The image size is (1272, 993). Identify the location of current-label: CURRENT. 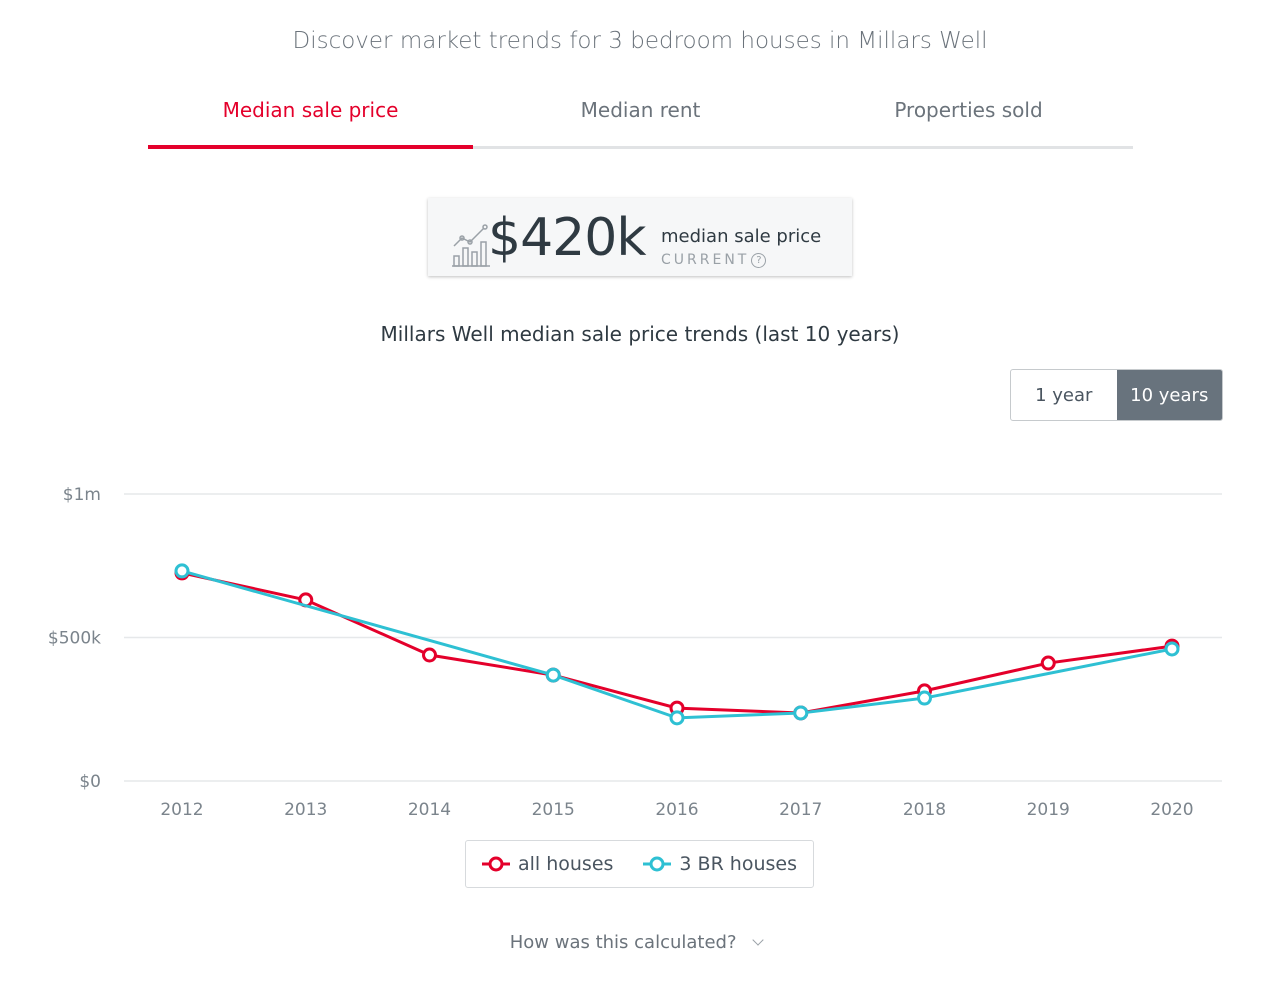
(705, 260).